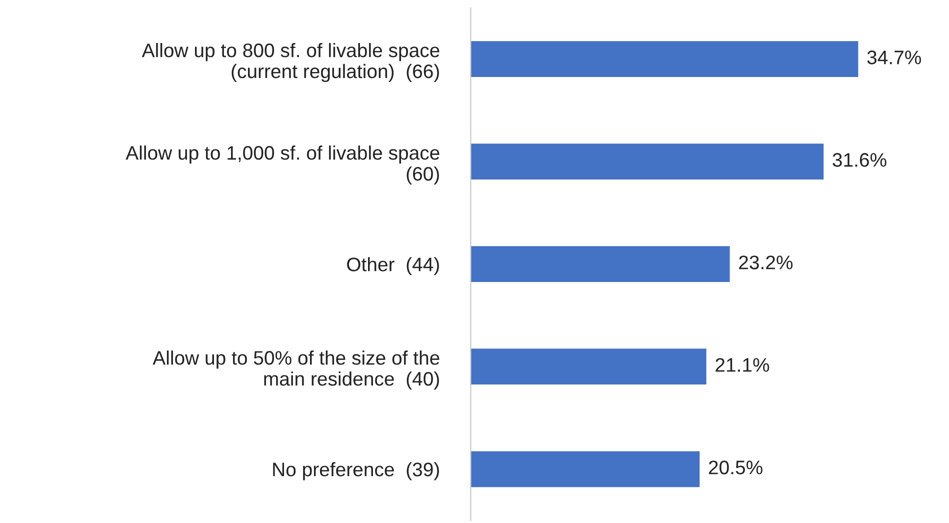 The height and width of the screenshot is (523, 949). What do you see at coordinates (766, 263) in the screenshot?
I see `data-label: 23.2%` at bounding box center [766, 263].